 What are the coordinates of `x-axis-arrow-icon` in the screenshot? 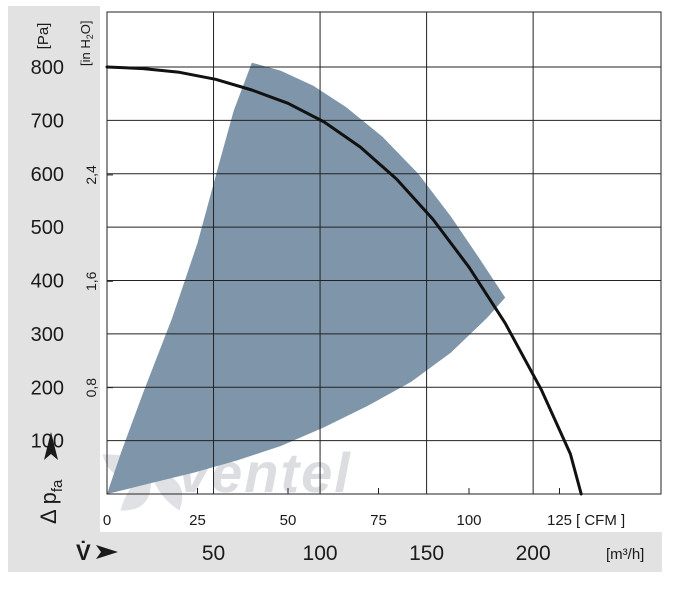 It's located at (107, 552).